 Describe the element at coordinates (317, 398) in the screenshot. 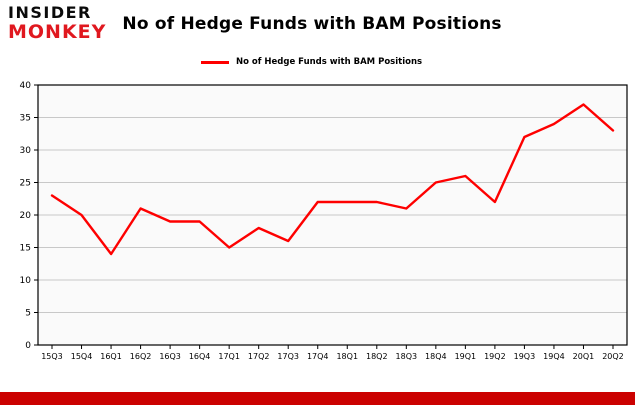

I see `footer-red-bar` at that location.